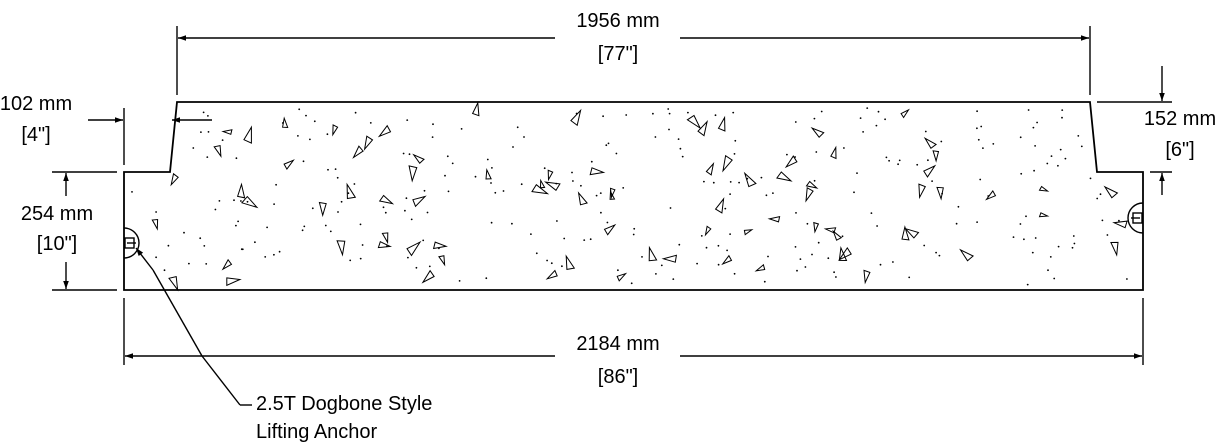 This screenshot has width=1224, height=443. I want to click on top-width-dimension: 1956 mm [77"], so click(633, 52).